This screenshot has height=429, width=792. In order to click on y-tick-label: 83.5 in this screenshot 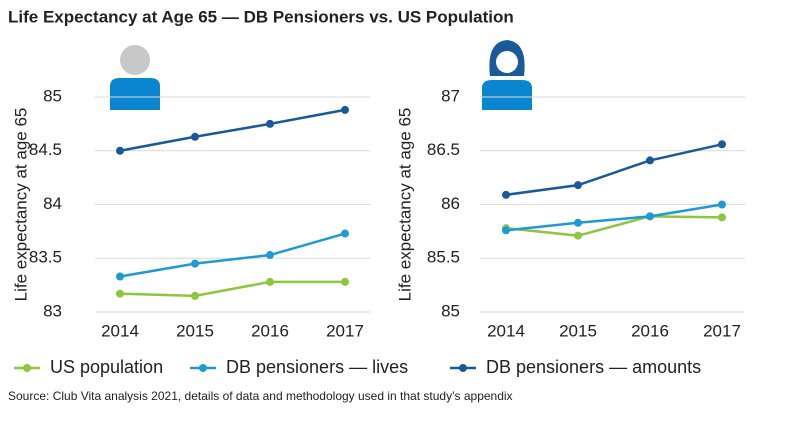, I will do `click(45, 257)`.